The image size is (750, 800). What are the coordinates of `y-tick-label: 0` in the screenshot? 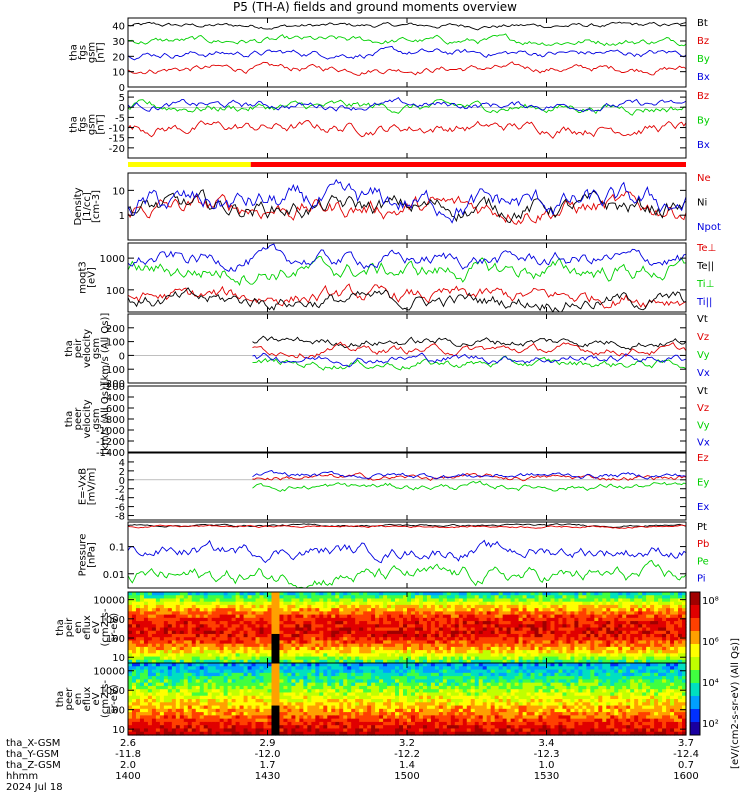 It's located at (122, 88).